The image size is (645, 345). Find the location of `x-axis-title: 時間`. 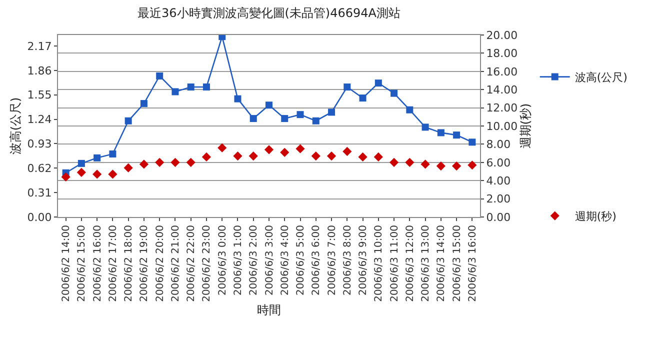

x-axis-title: 時間 is located at coordinates (269, 309).